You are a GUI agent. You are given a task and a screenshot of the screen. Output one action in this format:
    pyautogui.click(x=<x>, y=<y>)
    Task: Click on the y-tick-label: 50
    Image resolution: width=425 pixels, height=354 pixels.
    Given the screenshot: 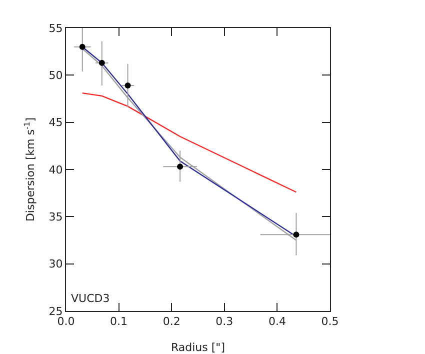 What is the action you would take?
    pyautogui.click(x=55, y=75)
    